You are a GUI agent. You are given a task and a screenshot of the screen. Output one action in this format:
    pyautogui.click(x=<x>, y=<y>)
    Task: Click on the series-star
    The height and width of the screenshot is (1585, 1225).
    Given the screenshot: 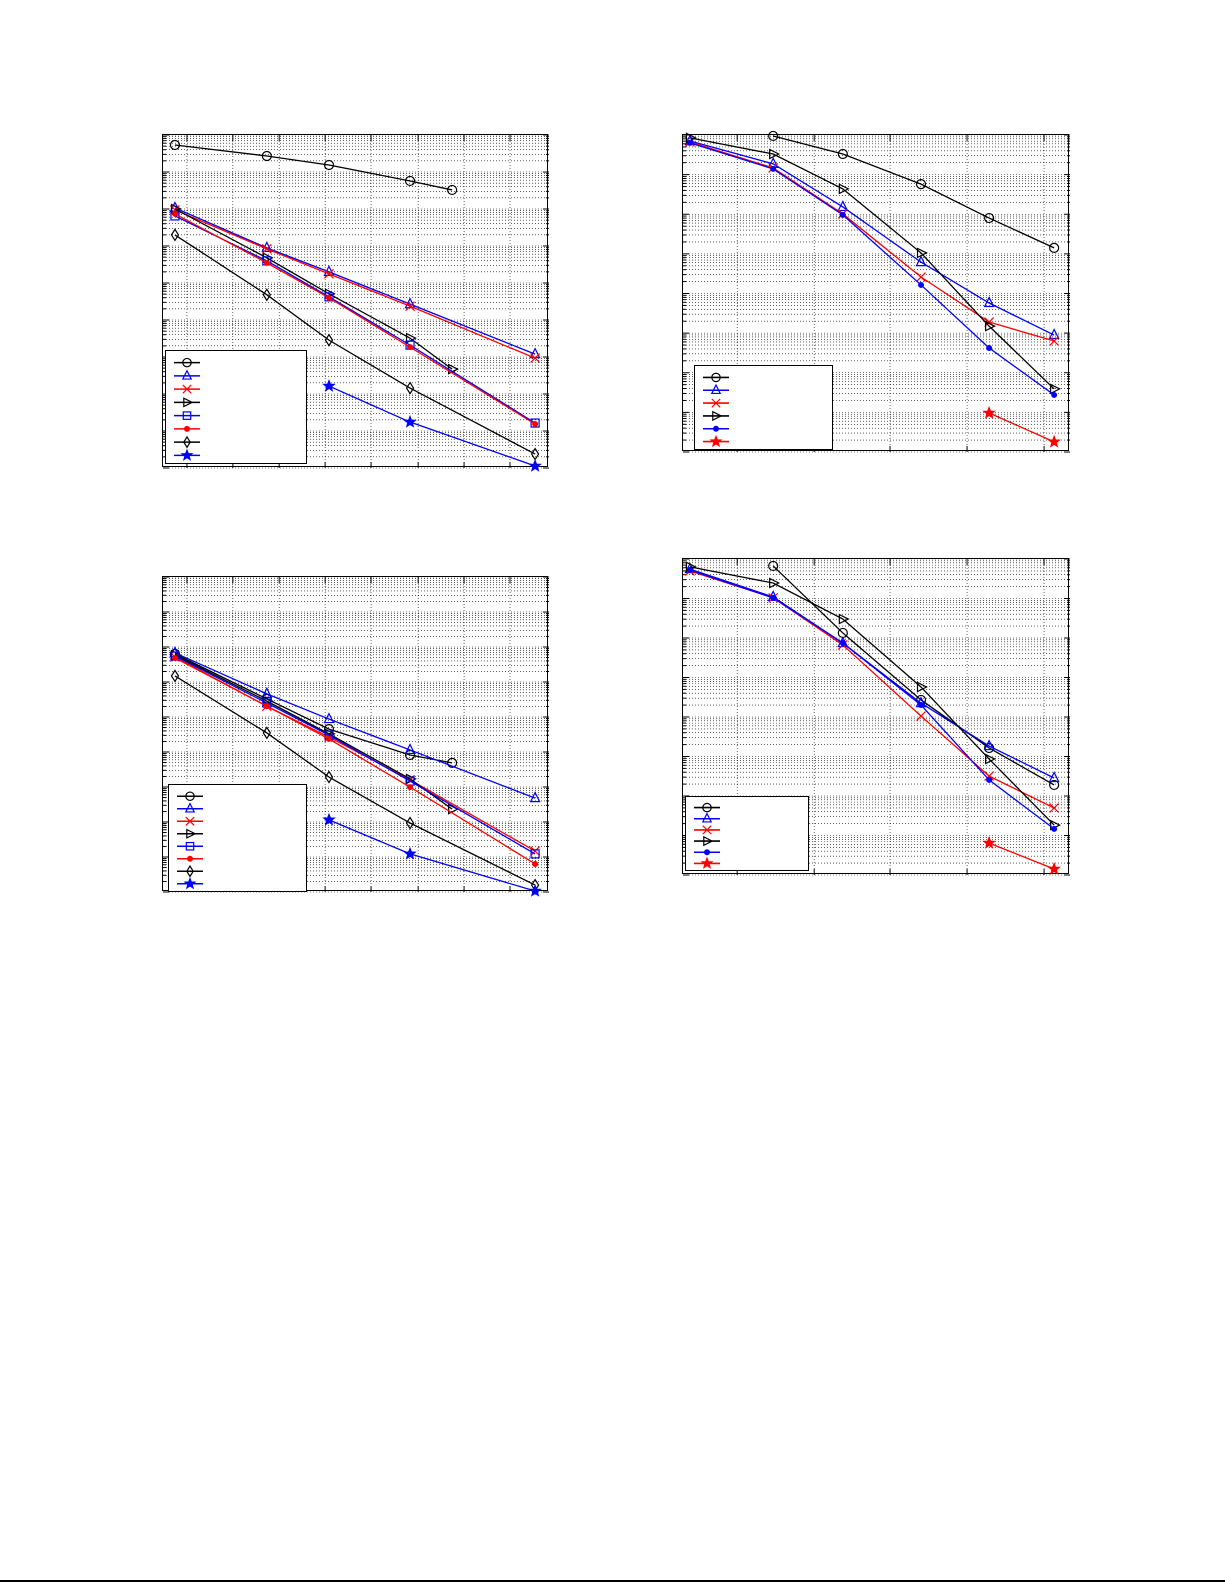 What is the action you would take?
    pyautogui.click(x=1021, y=426)
    